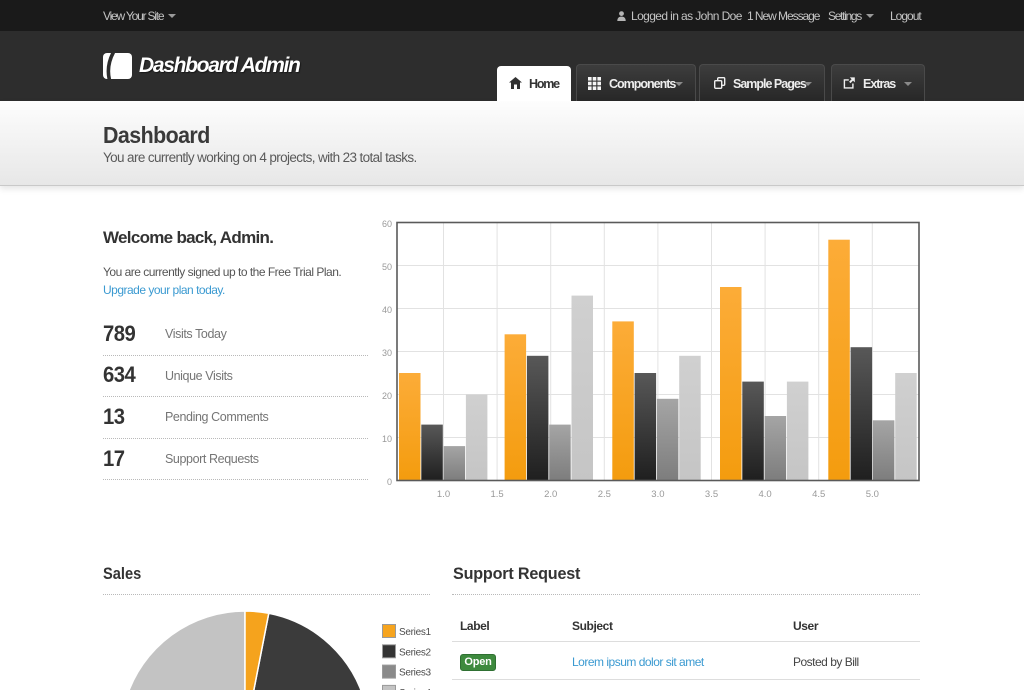 The height and width of the screenshot is (690, 1024). Describe the element at coordinates (604, 494) in the screenshot. I see `svg-text: 2.5` at that location.